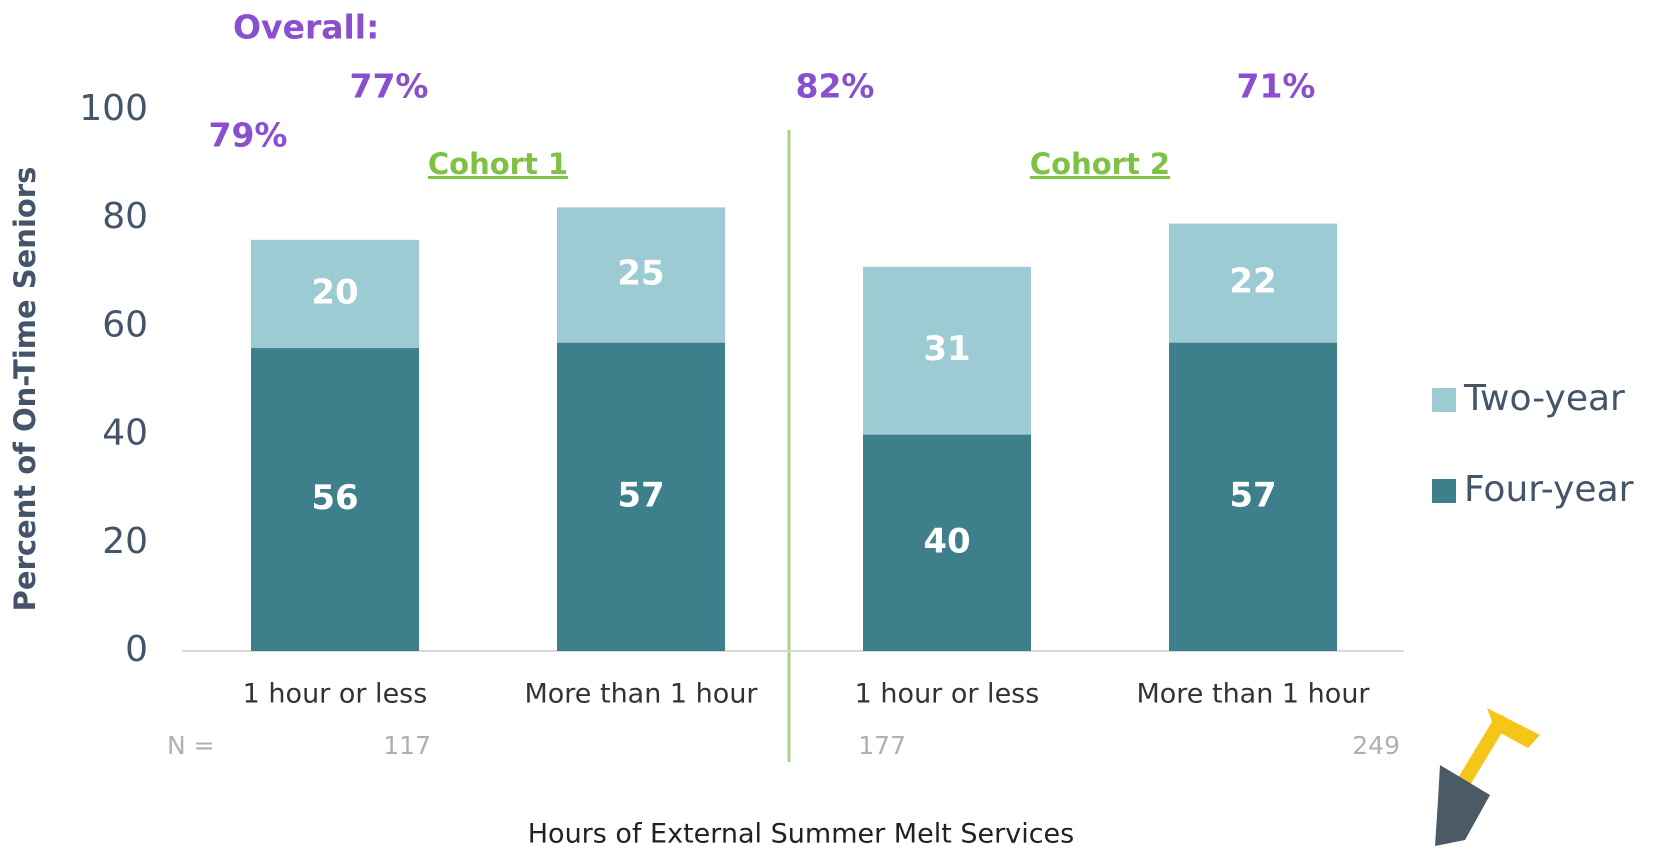 The image size is (1657, 846). What do you see at coordinates (1544, 398) in the screenshot?
I see `legend-label: Two-year` at bounding box center [1544, 398].